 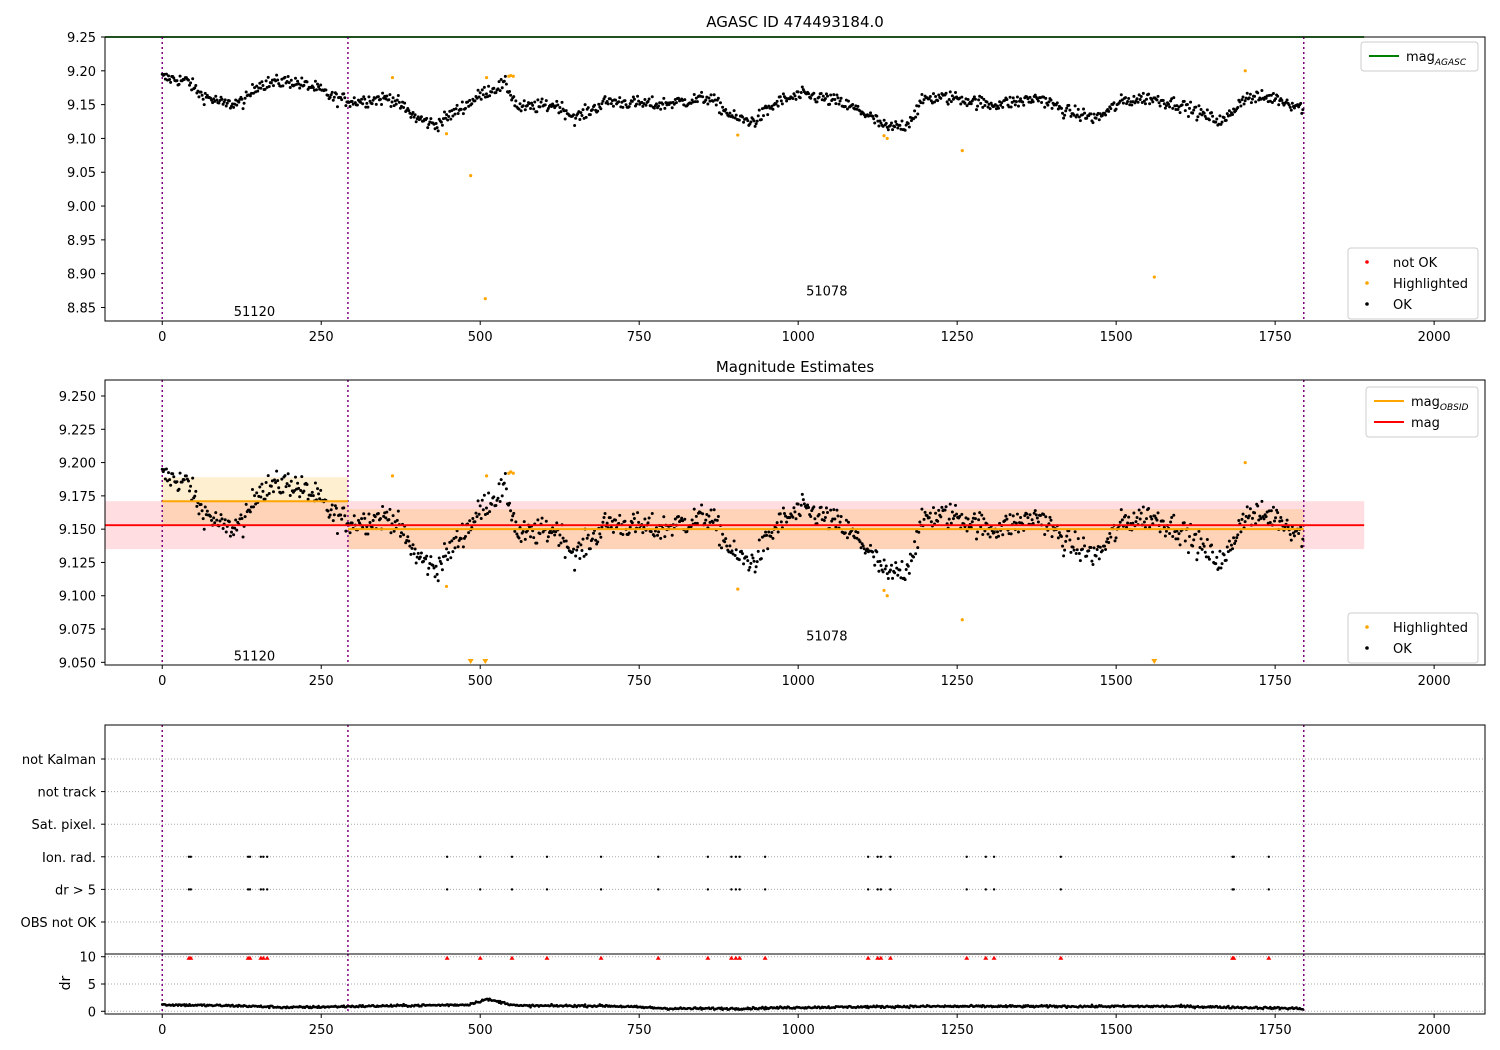 I want to click on highlighted-point, so click(x=962, y=151).